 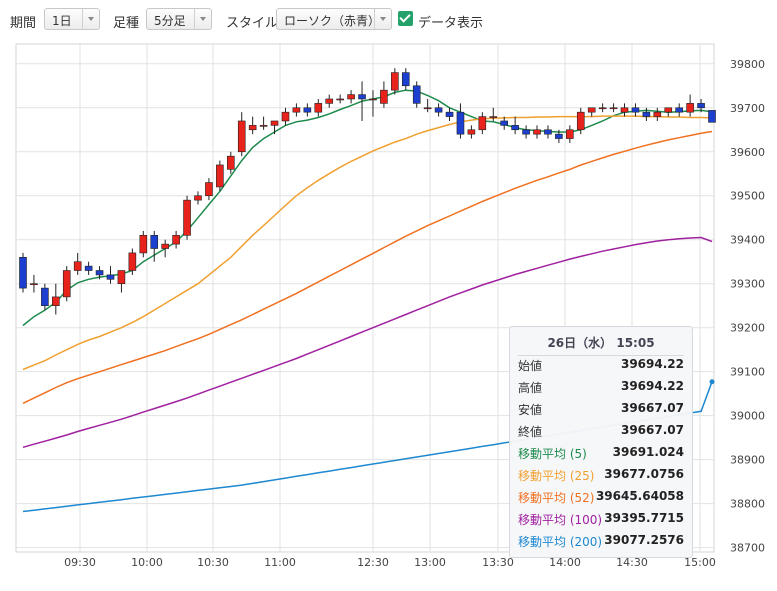 What do you see at coordinates (126, 23) in the screenshot?
I see `type-label: 足種` at bounding box center [126, 23].